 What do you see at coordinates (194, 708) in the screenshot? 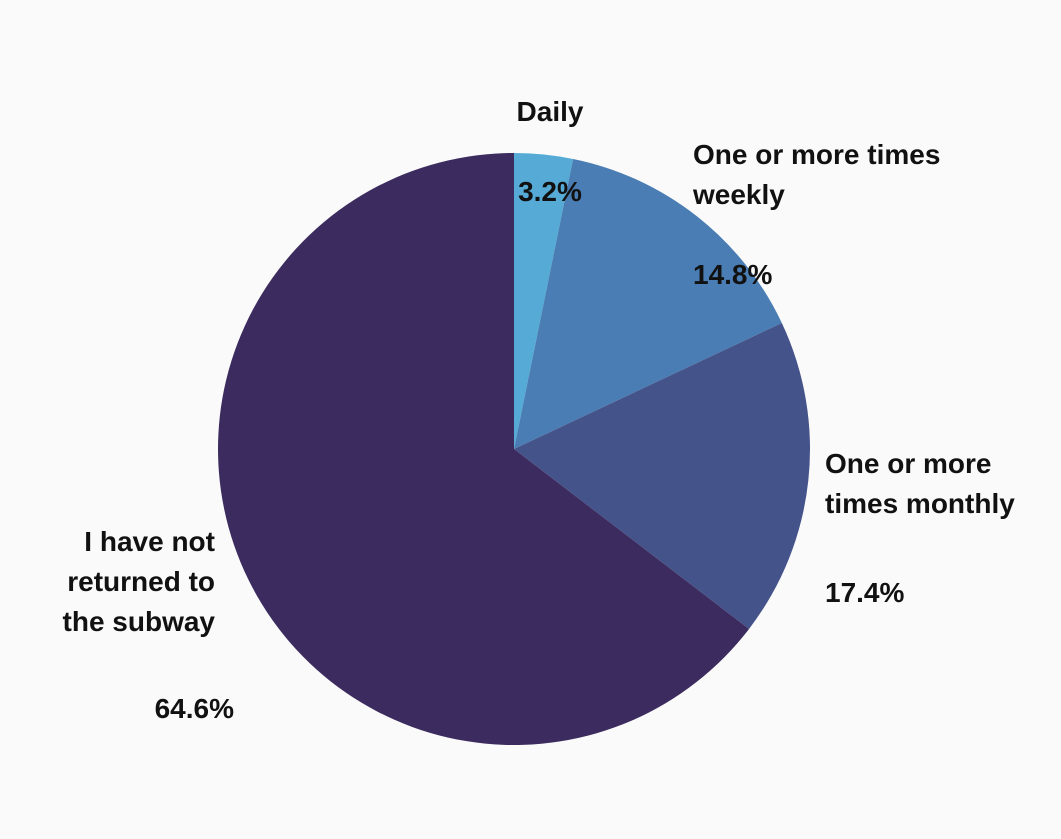
I see `slice-label-not-returned-value: 64.6%` at bounding box center [194, 708].